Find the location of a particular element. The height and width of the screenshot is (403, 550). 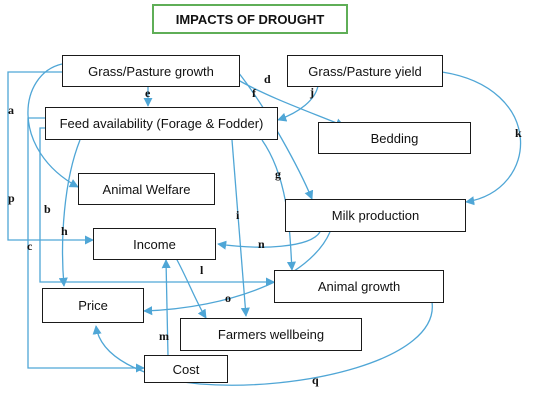

node-milk-production: Milk production is located at coordinates (375, 215).